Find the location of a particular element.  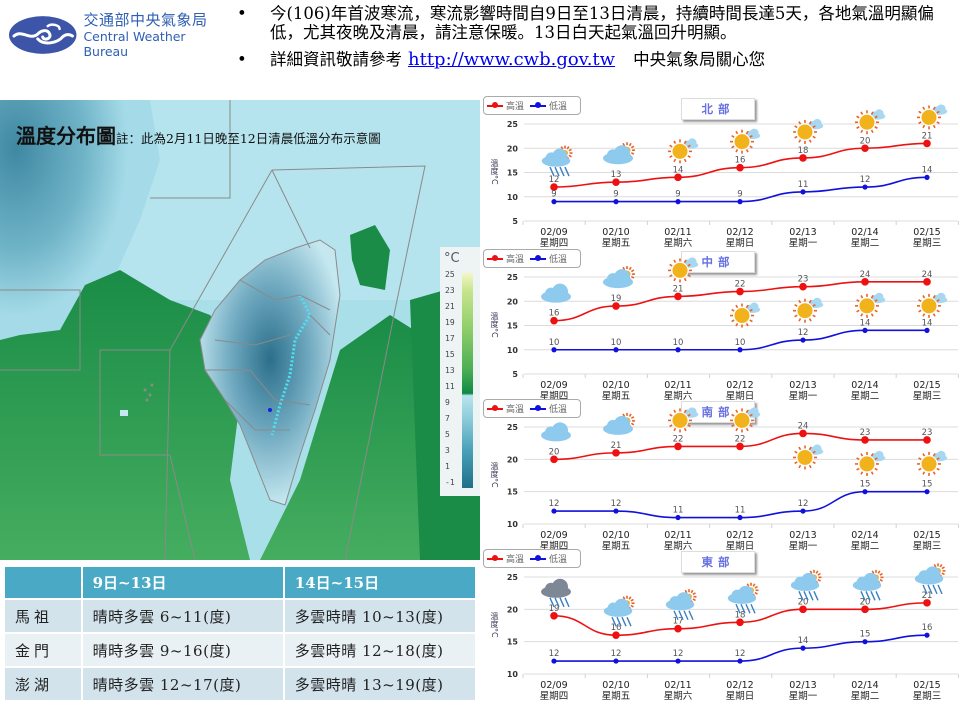

cwb-website-link: http://www.cwb.gov.tw is located at coordinates (512, 59).